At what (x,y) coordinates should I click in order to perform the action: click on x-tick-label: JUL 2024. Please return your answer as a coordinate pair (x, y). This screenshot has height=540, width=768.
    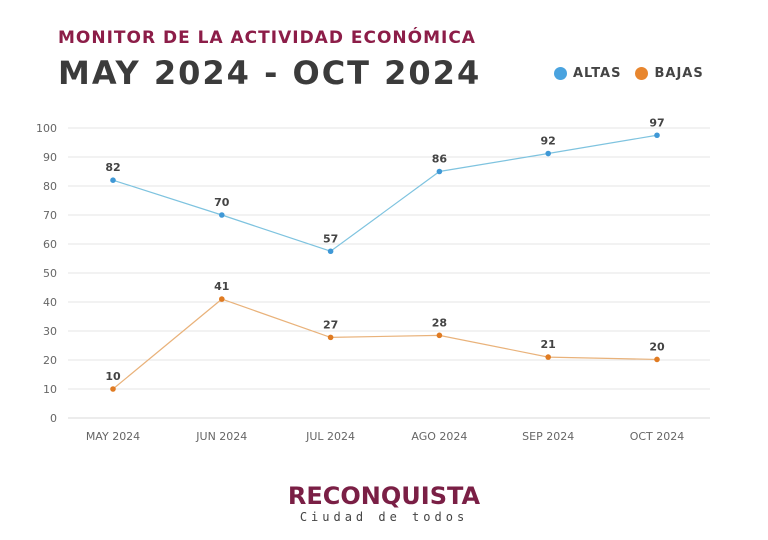
    Looking at the image, I should click on (330, 436).